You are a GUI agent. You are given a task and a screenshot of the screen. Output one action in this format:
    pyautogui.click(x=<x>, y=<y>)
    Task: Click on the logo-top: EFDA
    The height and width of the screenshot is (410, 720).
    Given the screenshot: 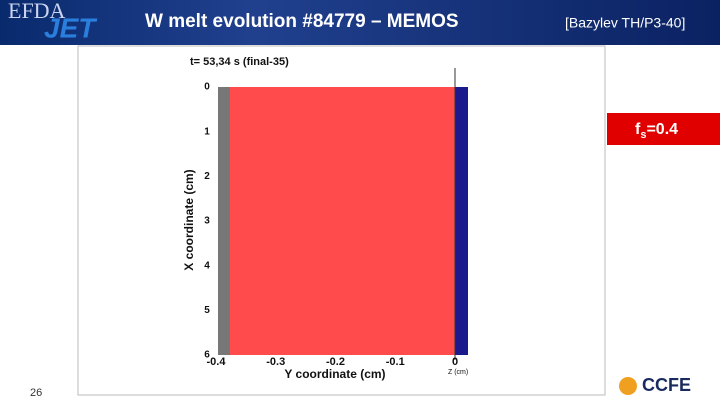 What is the action you would take?
    pyautogui.click(x=37, y=11)
    